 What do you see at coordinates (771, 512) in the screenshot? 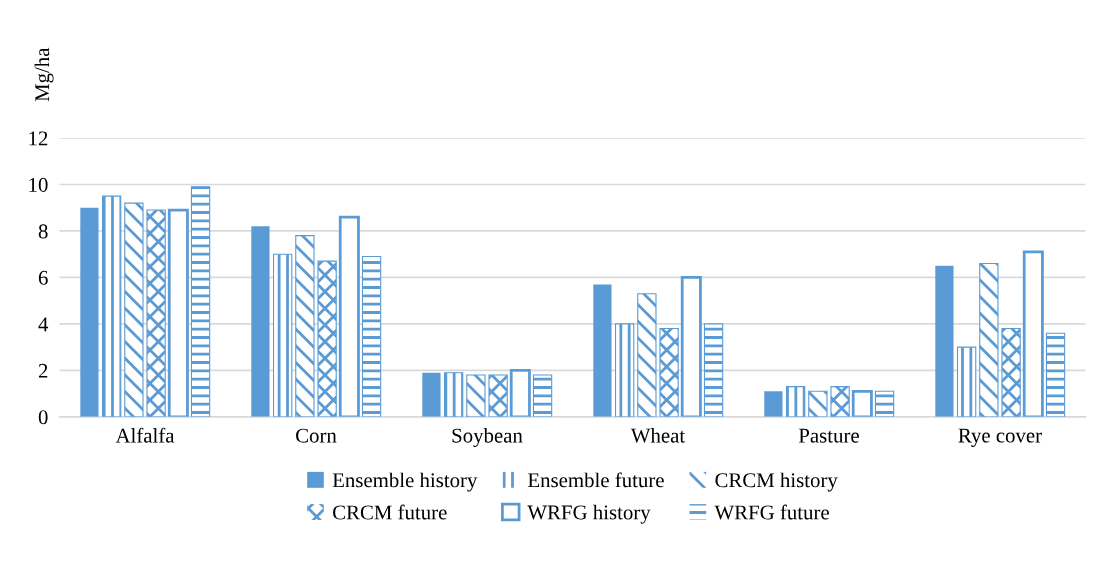
I see `legend-label: WRFG future` at bounding box center [771, 512].